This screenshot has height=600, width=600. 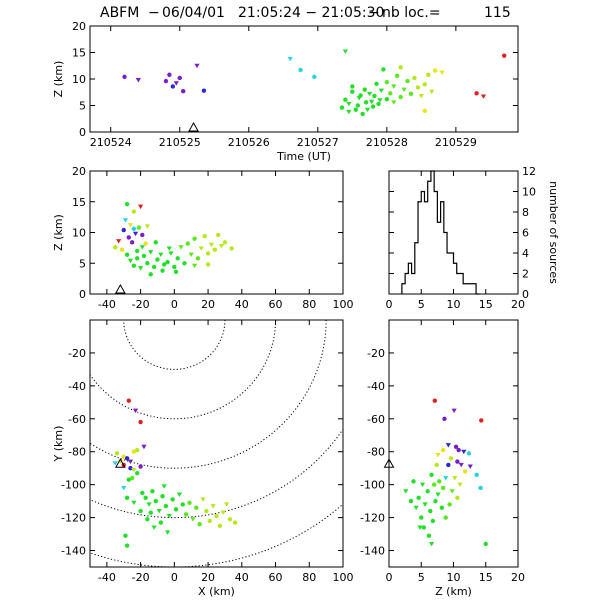 I want to click on header-date: 06/04/01, so click(x=193, y=13).